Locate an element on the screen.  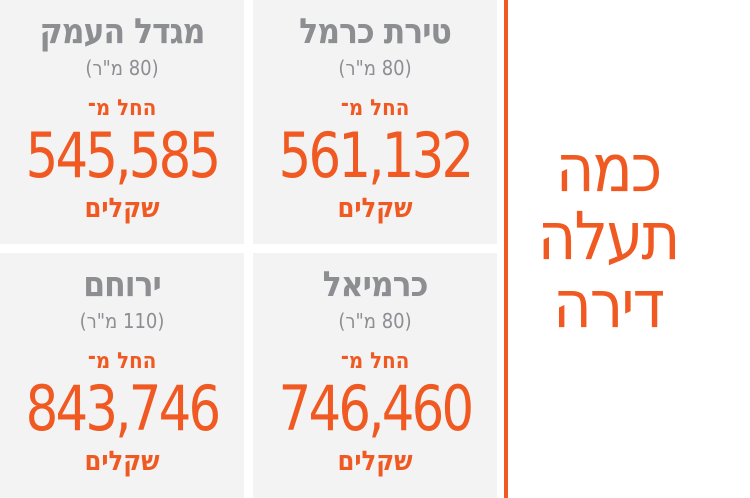
vertical-divider is located at coordinates (506, 249).